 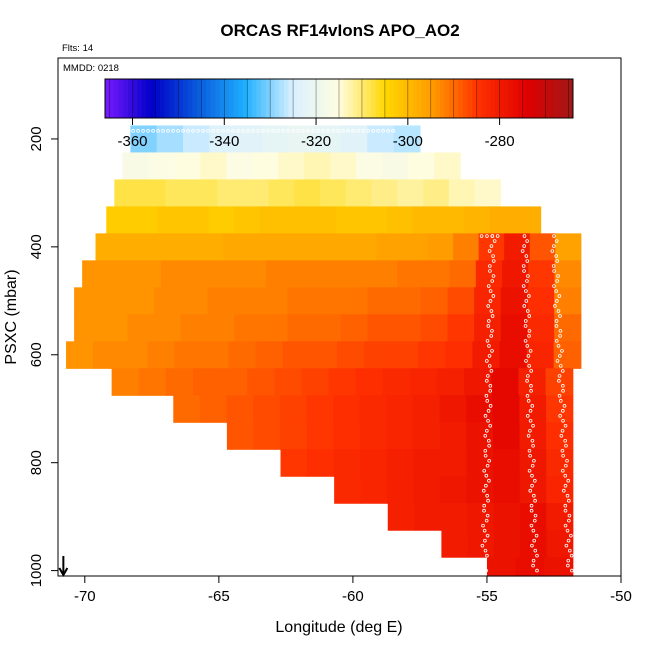 I want to click on y-tick-label: 1000, so click(x=36, y=570).